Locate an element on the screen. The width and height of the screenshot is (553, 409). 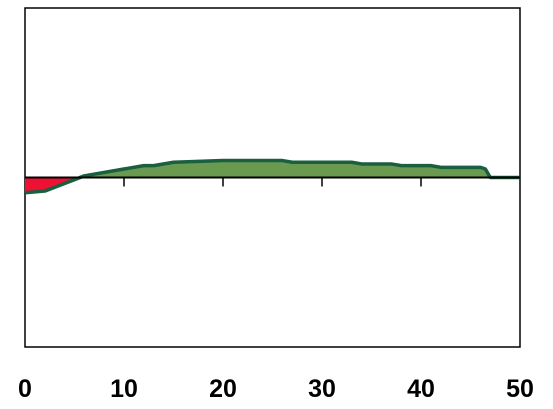
x-tick-label-50: 50 is located at coordinates (520, 389).